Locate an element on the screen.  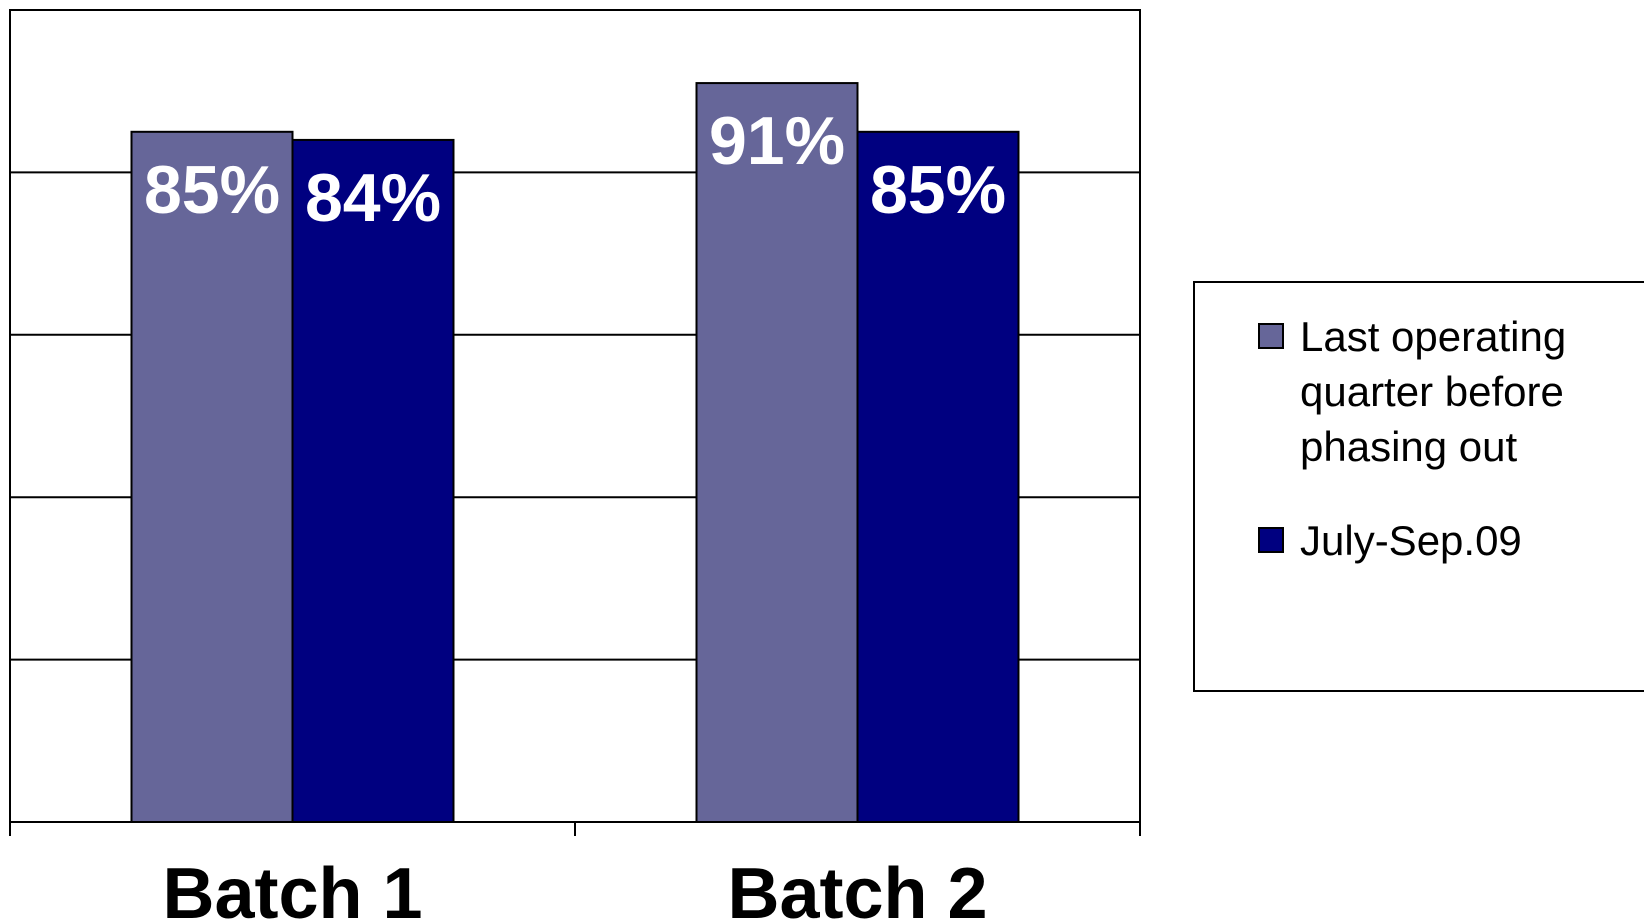
data-labels: 85% 84% 91% 85% is located at coordinates (575, 169).